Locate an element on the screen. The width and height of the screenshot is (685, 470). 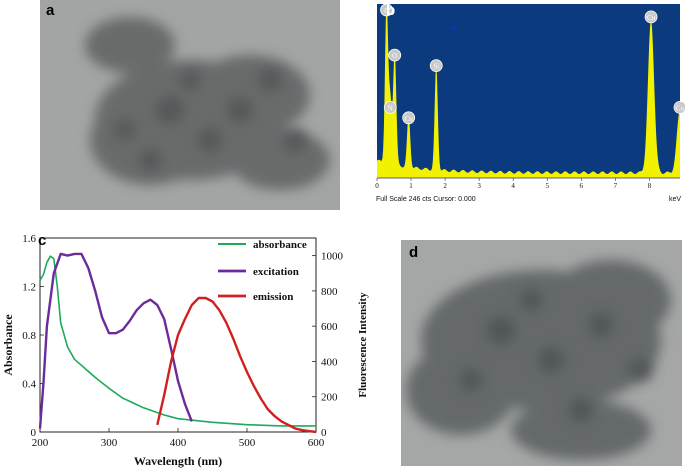
eds-x-tick-label: 7 is located at coordinates (616, 186).